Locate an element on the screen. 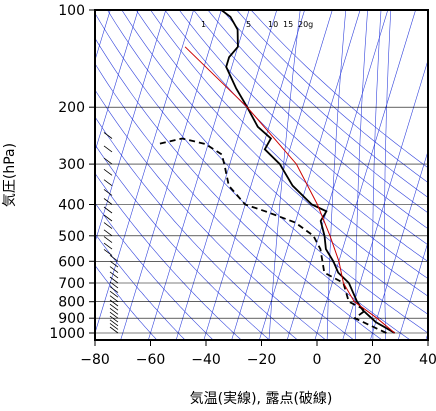 This screenshot has height=411, width=436. y-tick-label: 800 is located at coordinates (71, 303).